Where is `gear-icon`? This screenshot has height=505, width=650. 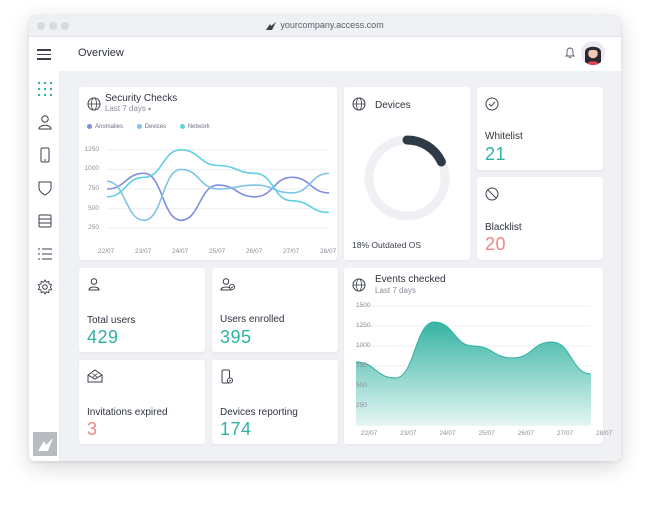 gear-icon is located at coordinates (45, 287).